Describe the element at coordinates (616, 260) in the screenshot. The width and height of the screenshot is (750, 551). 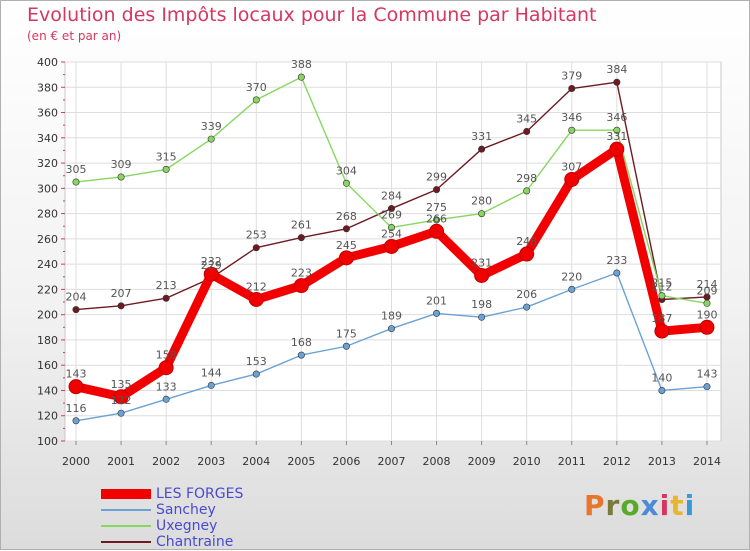
I see `data-label-sanchey: 233` at that location.